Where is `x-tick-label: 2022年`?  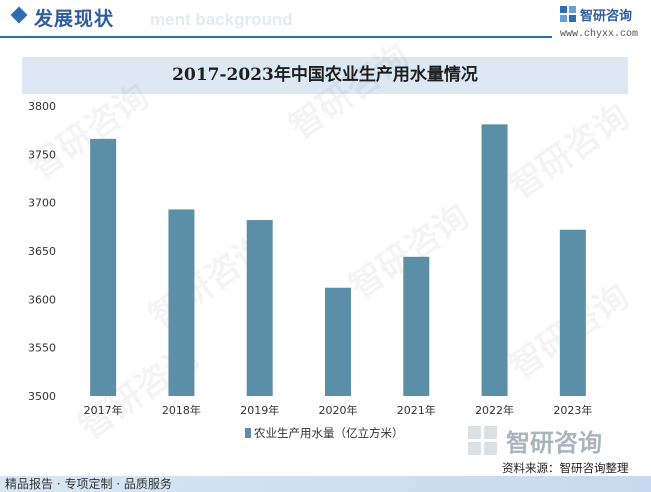
x-tick-label: 2022年 is located at coordinates (494, 410).